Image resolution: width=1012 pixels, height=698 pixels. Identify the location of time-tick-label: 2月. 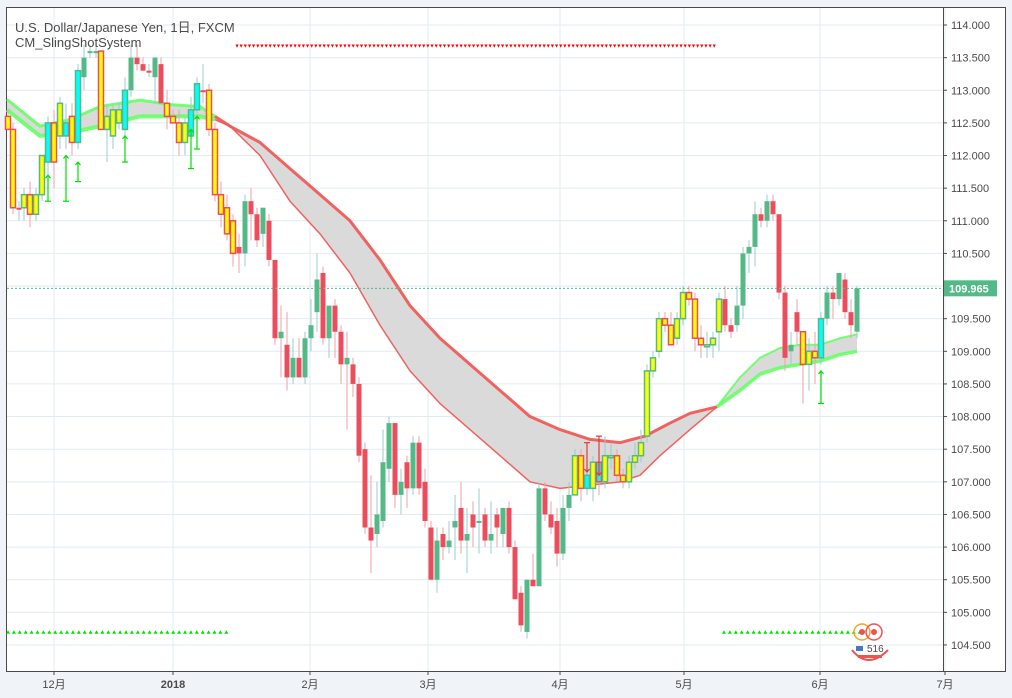
(309, 685).